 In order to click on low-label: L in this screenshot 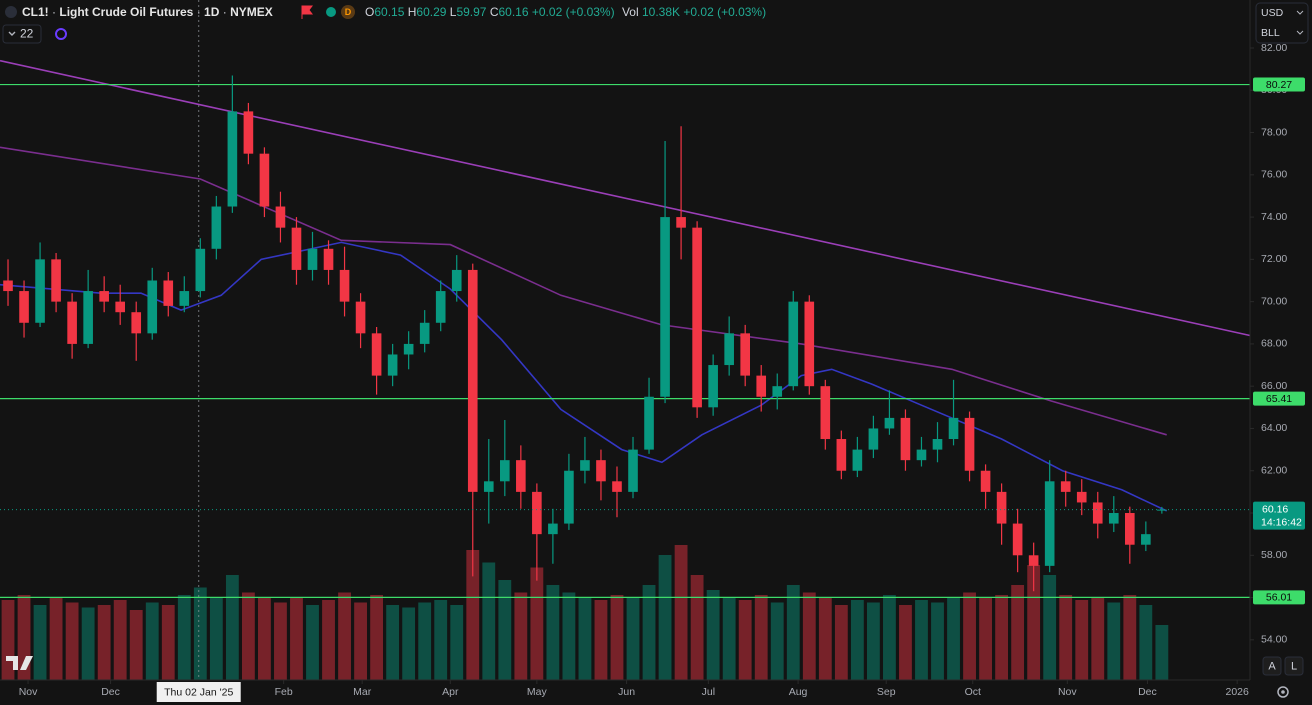, I will do `click(453, 12)`.